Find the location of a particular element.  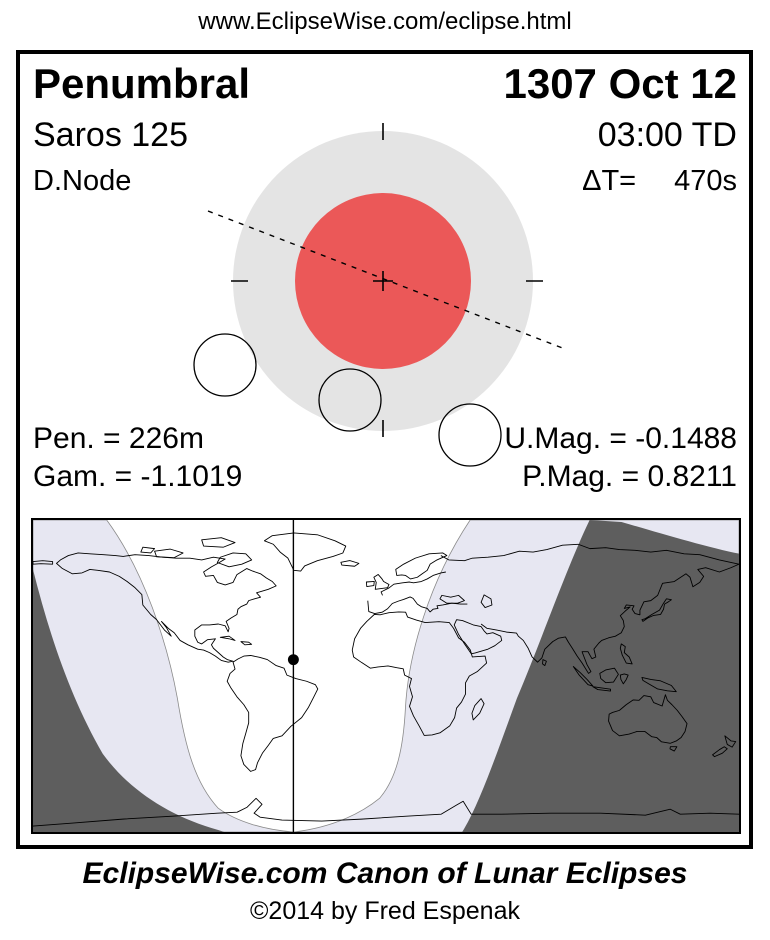

stat-penumbral-duration: Pen. = 226m is located at coordinates (118, 438).